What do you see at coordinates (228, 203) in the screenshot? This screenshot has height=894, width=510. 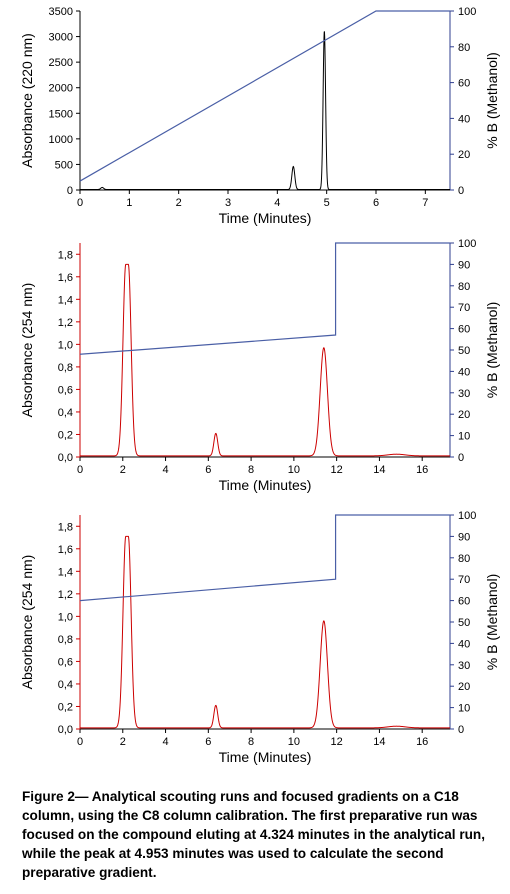 I see `x-tick-label: 3` at bounding box center [228, 203].